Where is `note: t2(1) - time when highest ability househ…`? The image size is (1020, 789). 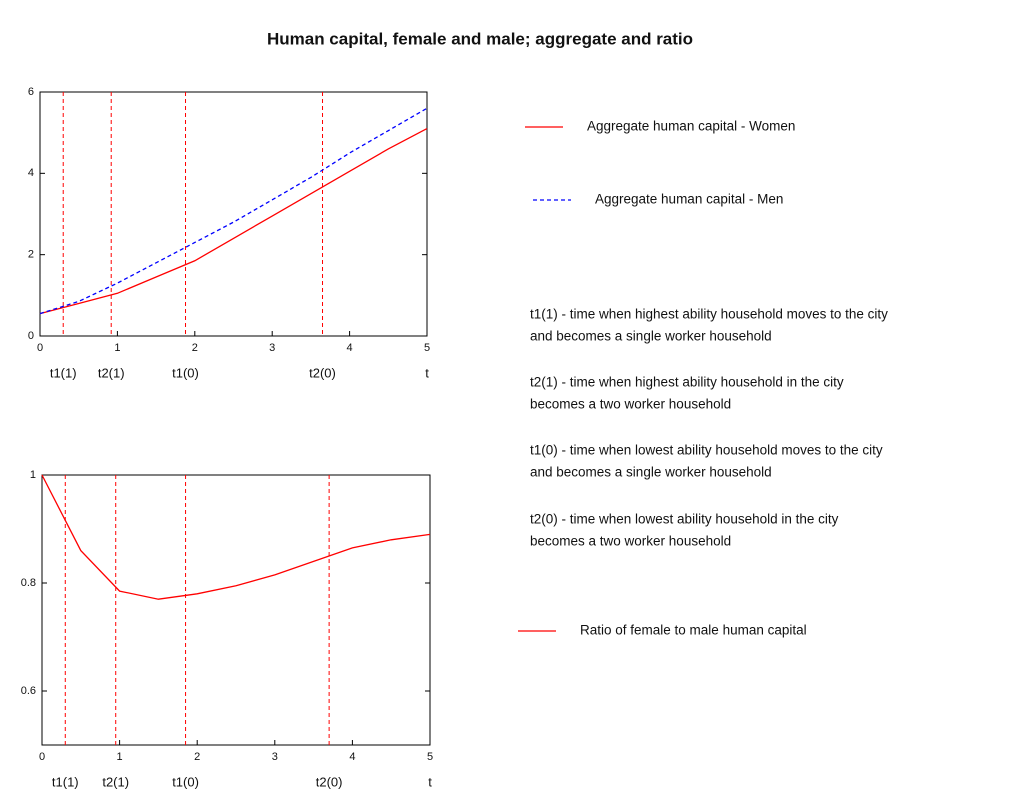
note: t2(1) - time when highest ability househ… is located at coordinates (687, 382).